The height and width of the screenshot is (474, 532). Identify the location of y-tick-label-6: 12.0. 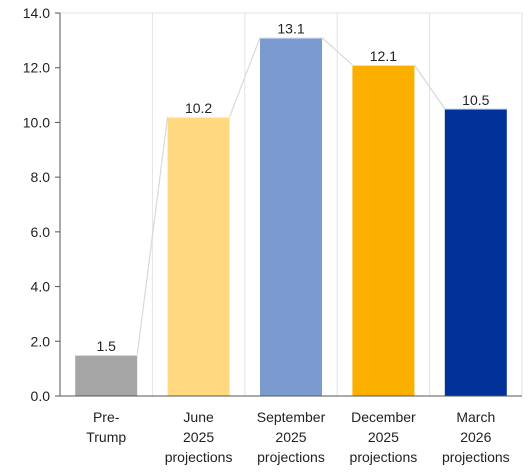
(36, 68).